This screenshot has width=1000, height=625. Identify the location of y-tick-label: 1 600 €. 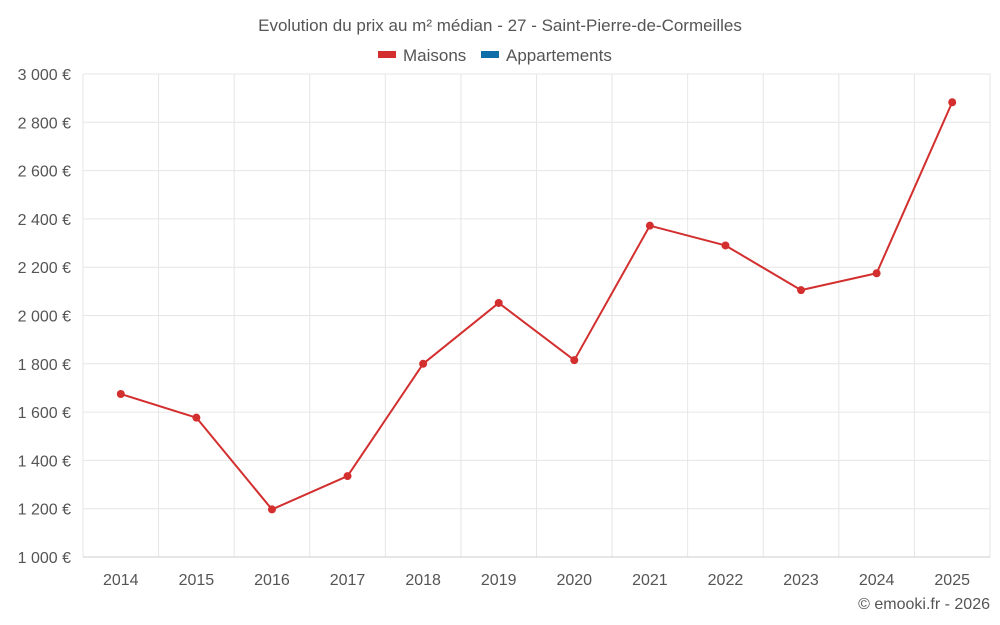
(44, 413).